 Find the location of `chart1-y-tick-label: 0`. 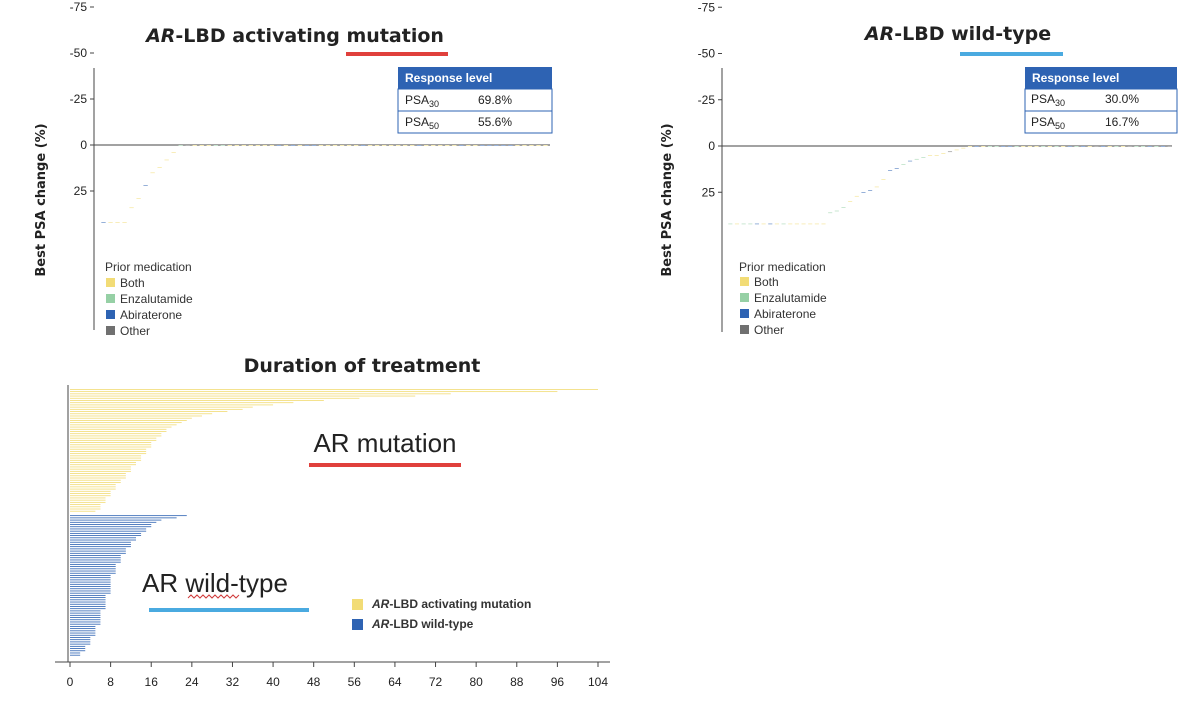

chart1-y-tick-label: 0 is located at coordinates (83, 145).